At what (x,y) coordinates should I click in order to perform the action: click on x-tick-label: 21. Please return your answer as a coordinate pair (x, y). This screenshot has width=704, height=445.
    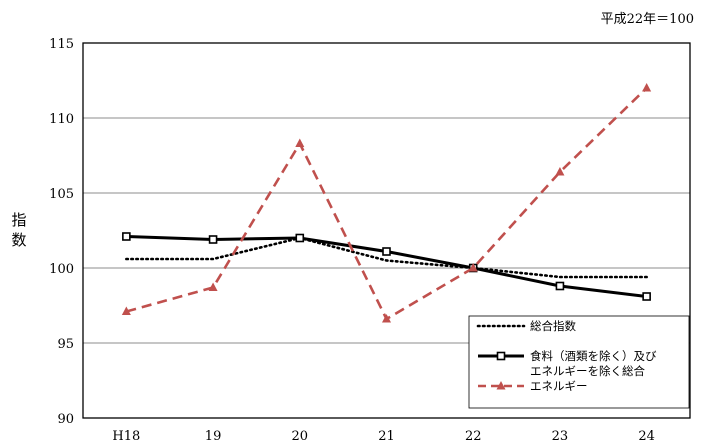
    Looking at the image, I should click on (386, 436).